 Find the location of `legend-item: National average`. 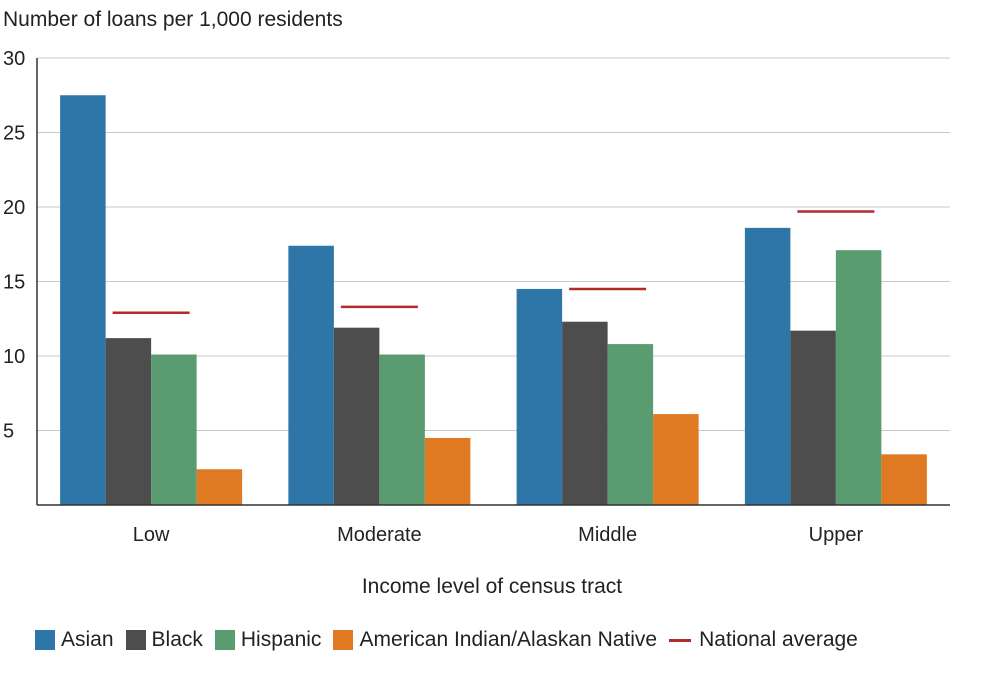

legend-item: National average is located at coordinates (763, 640).